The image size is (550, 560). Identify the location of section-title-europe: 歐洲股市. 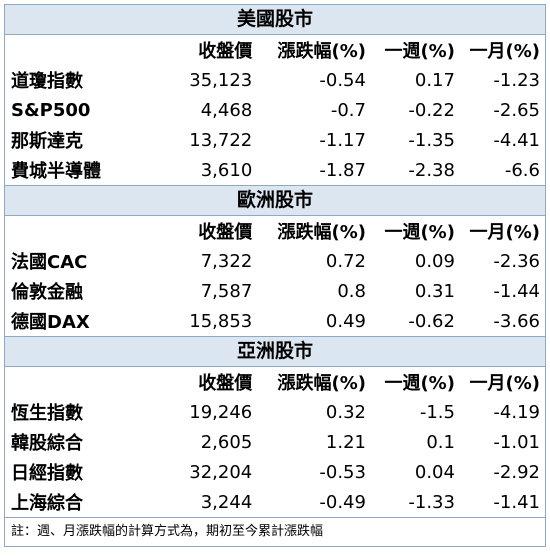
(275, 200).